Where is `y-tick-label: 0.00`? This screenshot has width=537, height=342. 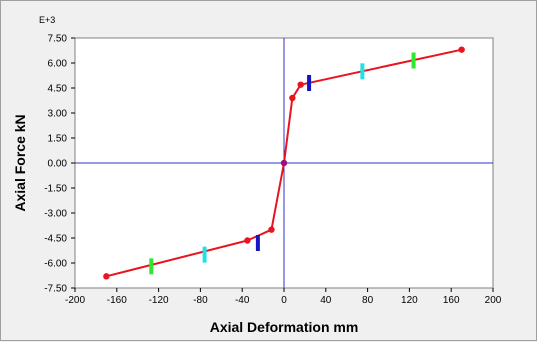 y-tick-label: 0.00 is located at coordinates (58, 164).